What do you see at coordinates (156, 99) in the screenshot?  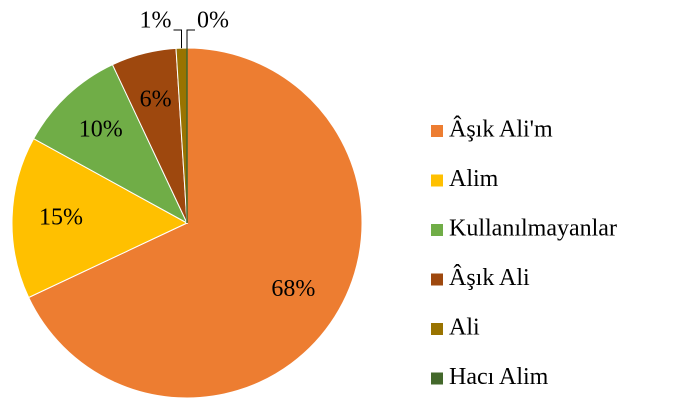 I see `data-label: 6%` at bounding box center [156, 99].